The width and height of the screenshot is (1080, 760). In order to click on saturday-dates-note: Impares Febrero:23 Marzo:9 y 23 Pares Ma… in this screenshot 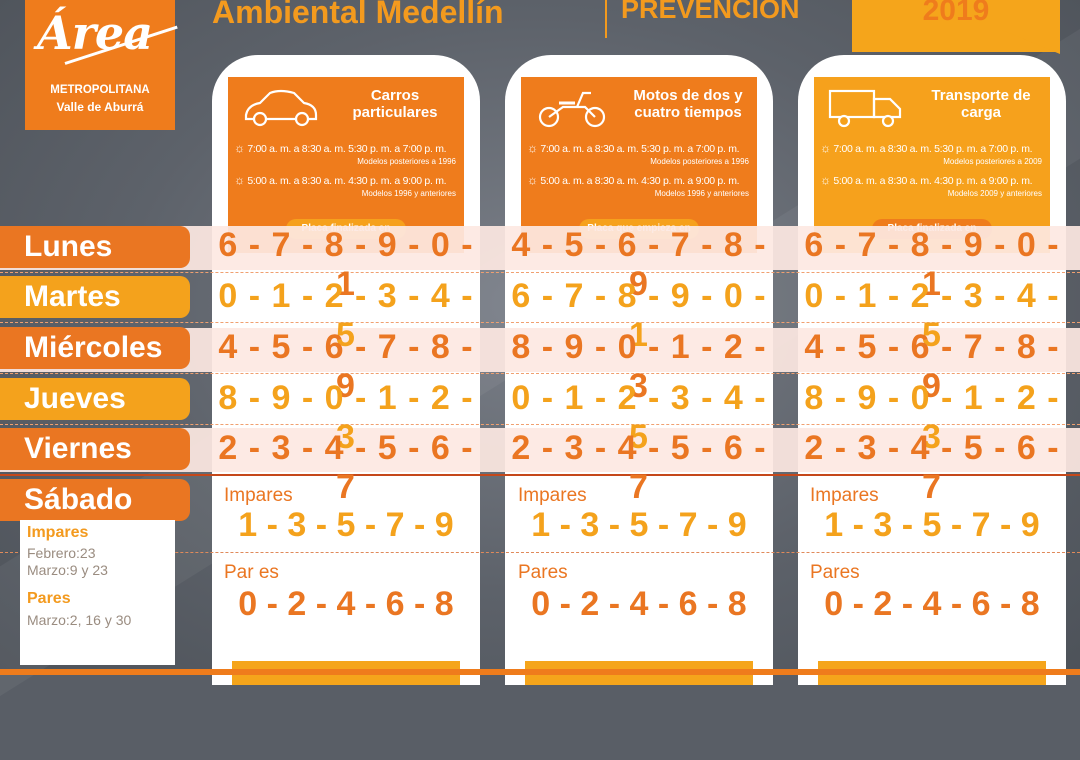, I will do `click(97, 592)`.